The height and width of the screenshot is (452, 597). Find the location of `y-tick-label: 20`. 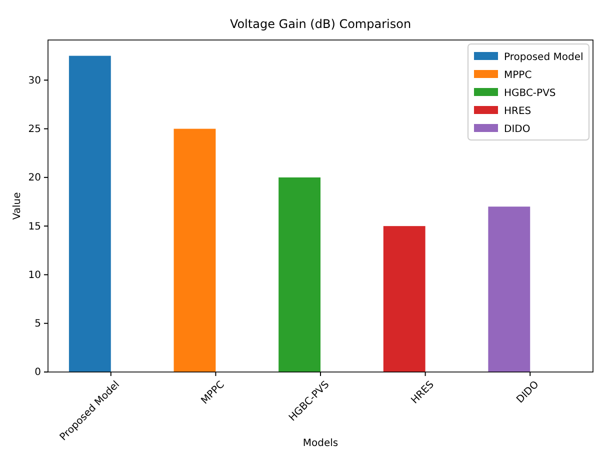

y-tick-label: 20 is located at coordinates (34, 178).